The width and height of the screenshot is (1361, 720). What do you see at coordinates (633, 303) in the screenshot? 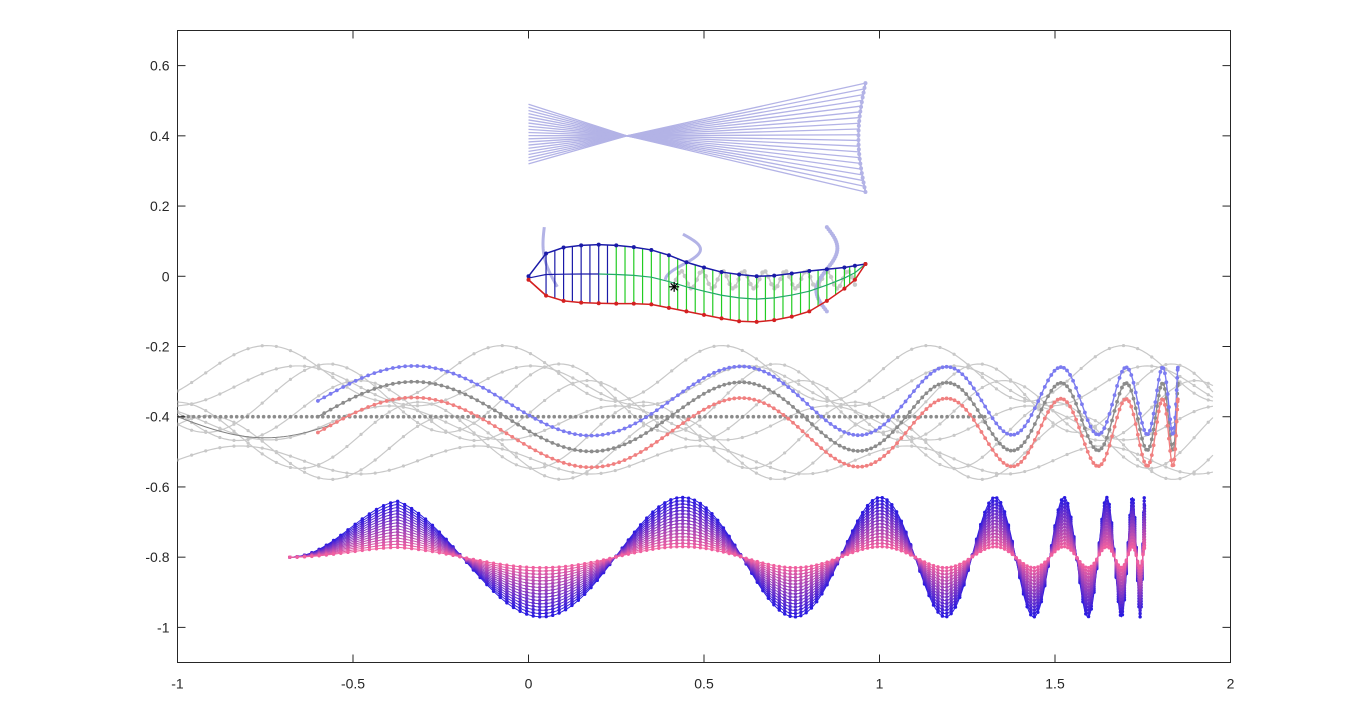
I see `lower-surface-markers-point` at bounding box center [633, 303].